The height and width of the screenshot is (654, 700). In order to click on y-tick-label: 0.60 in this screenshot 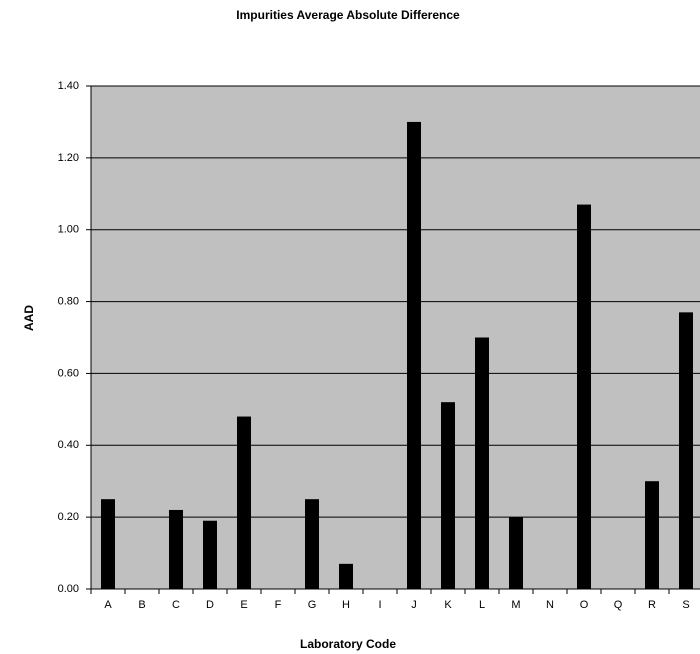, I will do `click(68, 373)`.